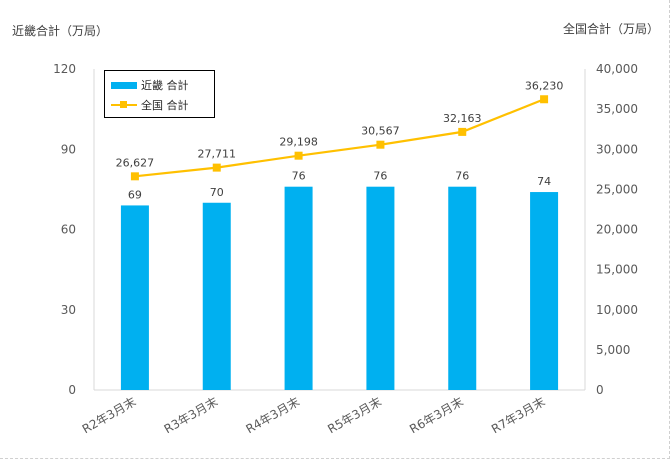  Describe the element at coordinates (191, 415) in the screenshot. I see `x-tick-label: R3年3月末` at that location.